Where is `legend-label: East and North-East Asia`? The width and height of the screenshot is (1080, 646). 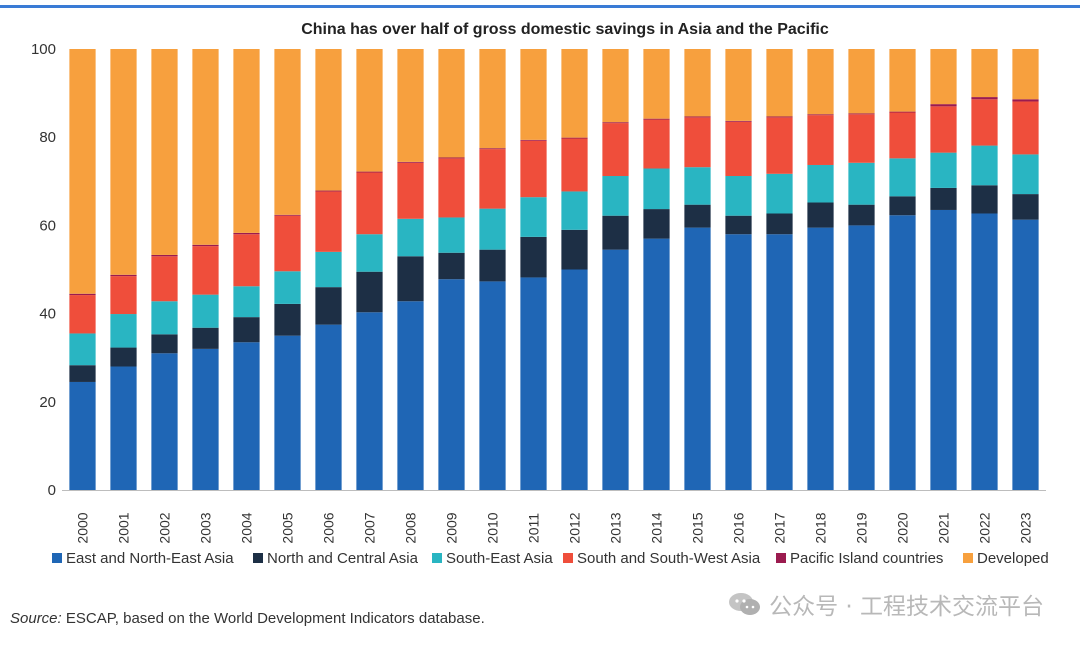 legend-label: East and North-East Asia is located at coordinates (150, 558).